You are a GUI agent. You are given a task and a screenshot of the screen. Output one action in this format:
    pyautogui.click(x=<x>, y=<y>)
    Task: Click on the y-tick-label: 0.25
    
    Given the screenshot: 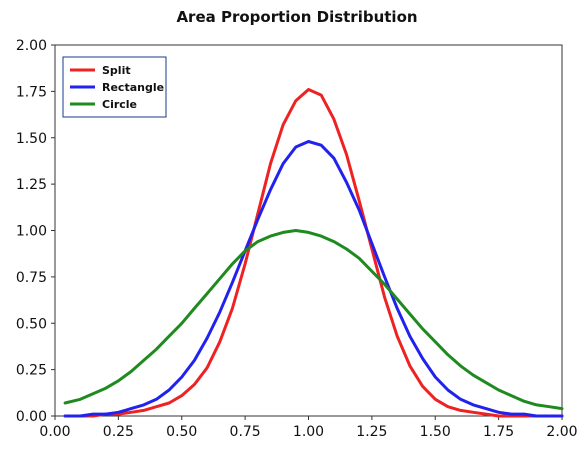 What is the action you would take?
    pyautogui.click(x=31, y=371)
    